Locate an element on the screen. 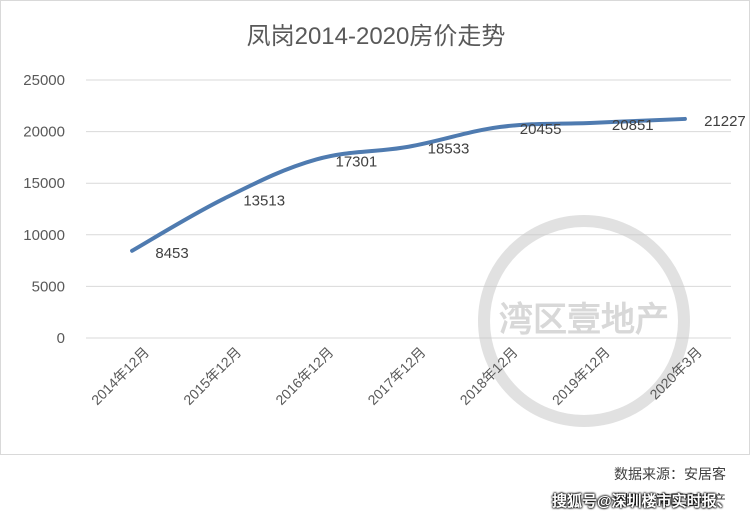  data-label: 13513 is located at coordinates (264, 201).